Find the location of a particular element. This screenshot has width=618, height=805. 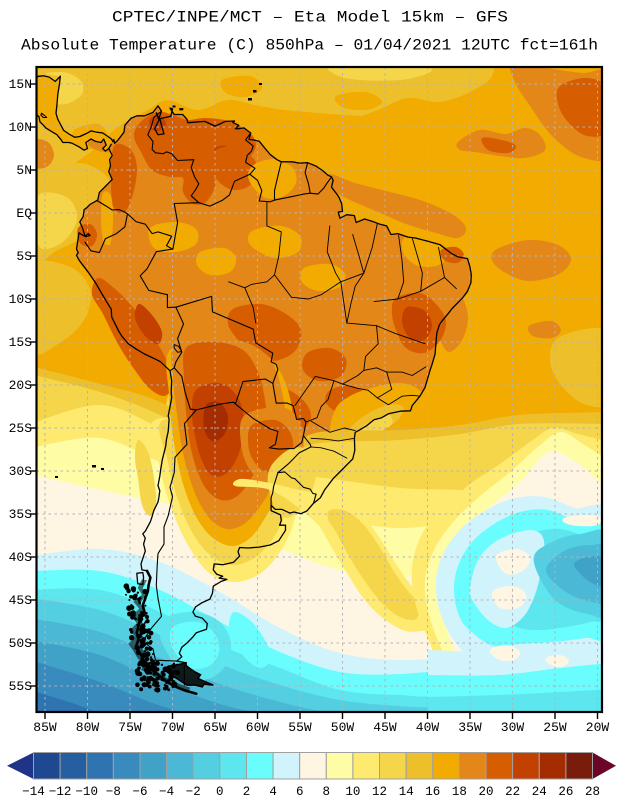

svg-text: 5N is located at coordinates (24, 170).